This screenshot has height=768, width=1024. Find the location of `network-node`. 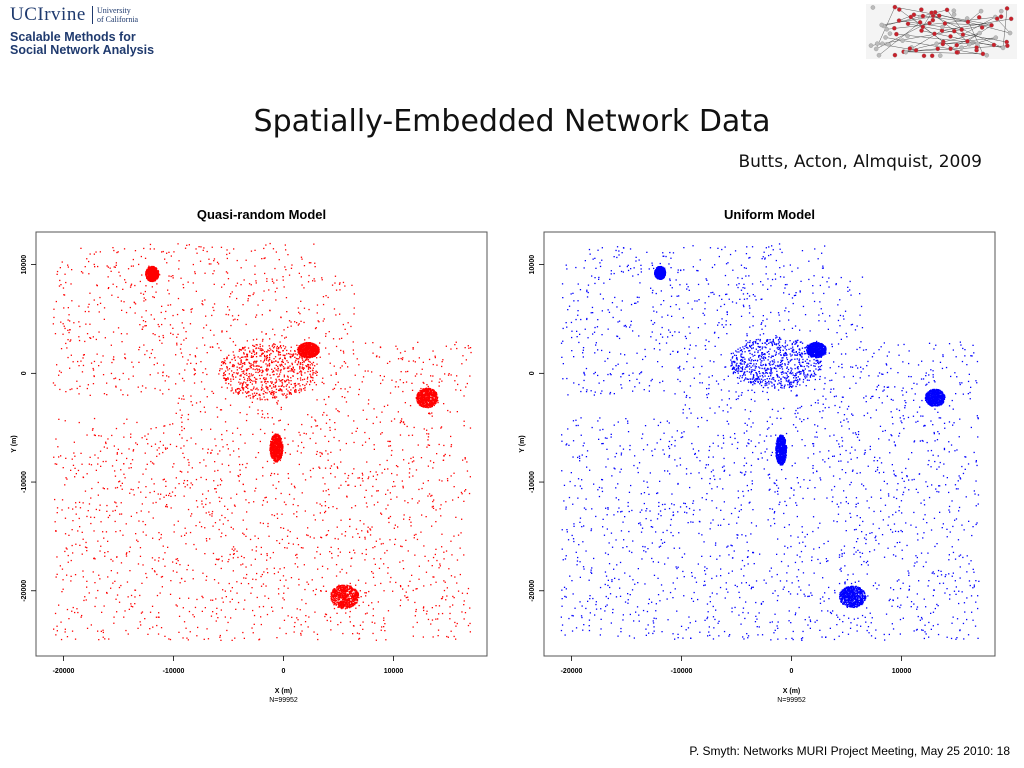

network-node is located at coordinates (961, 29).